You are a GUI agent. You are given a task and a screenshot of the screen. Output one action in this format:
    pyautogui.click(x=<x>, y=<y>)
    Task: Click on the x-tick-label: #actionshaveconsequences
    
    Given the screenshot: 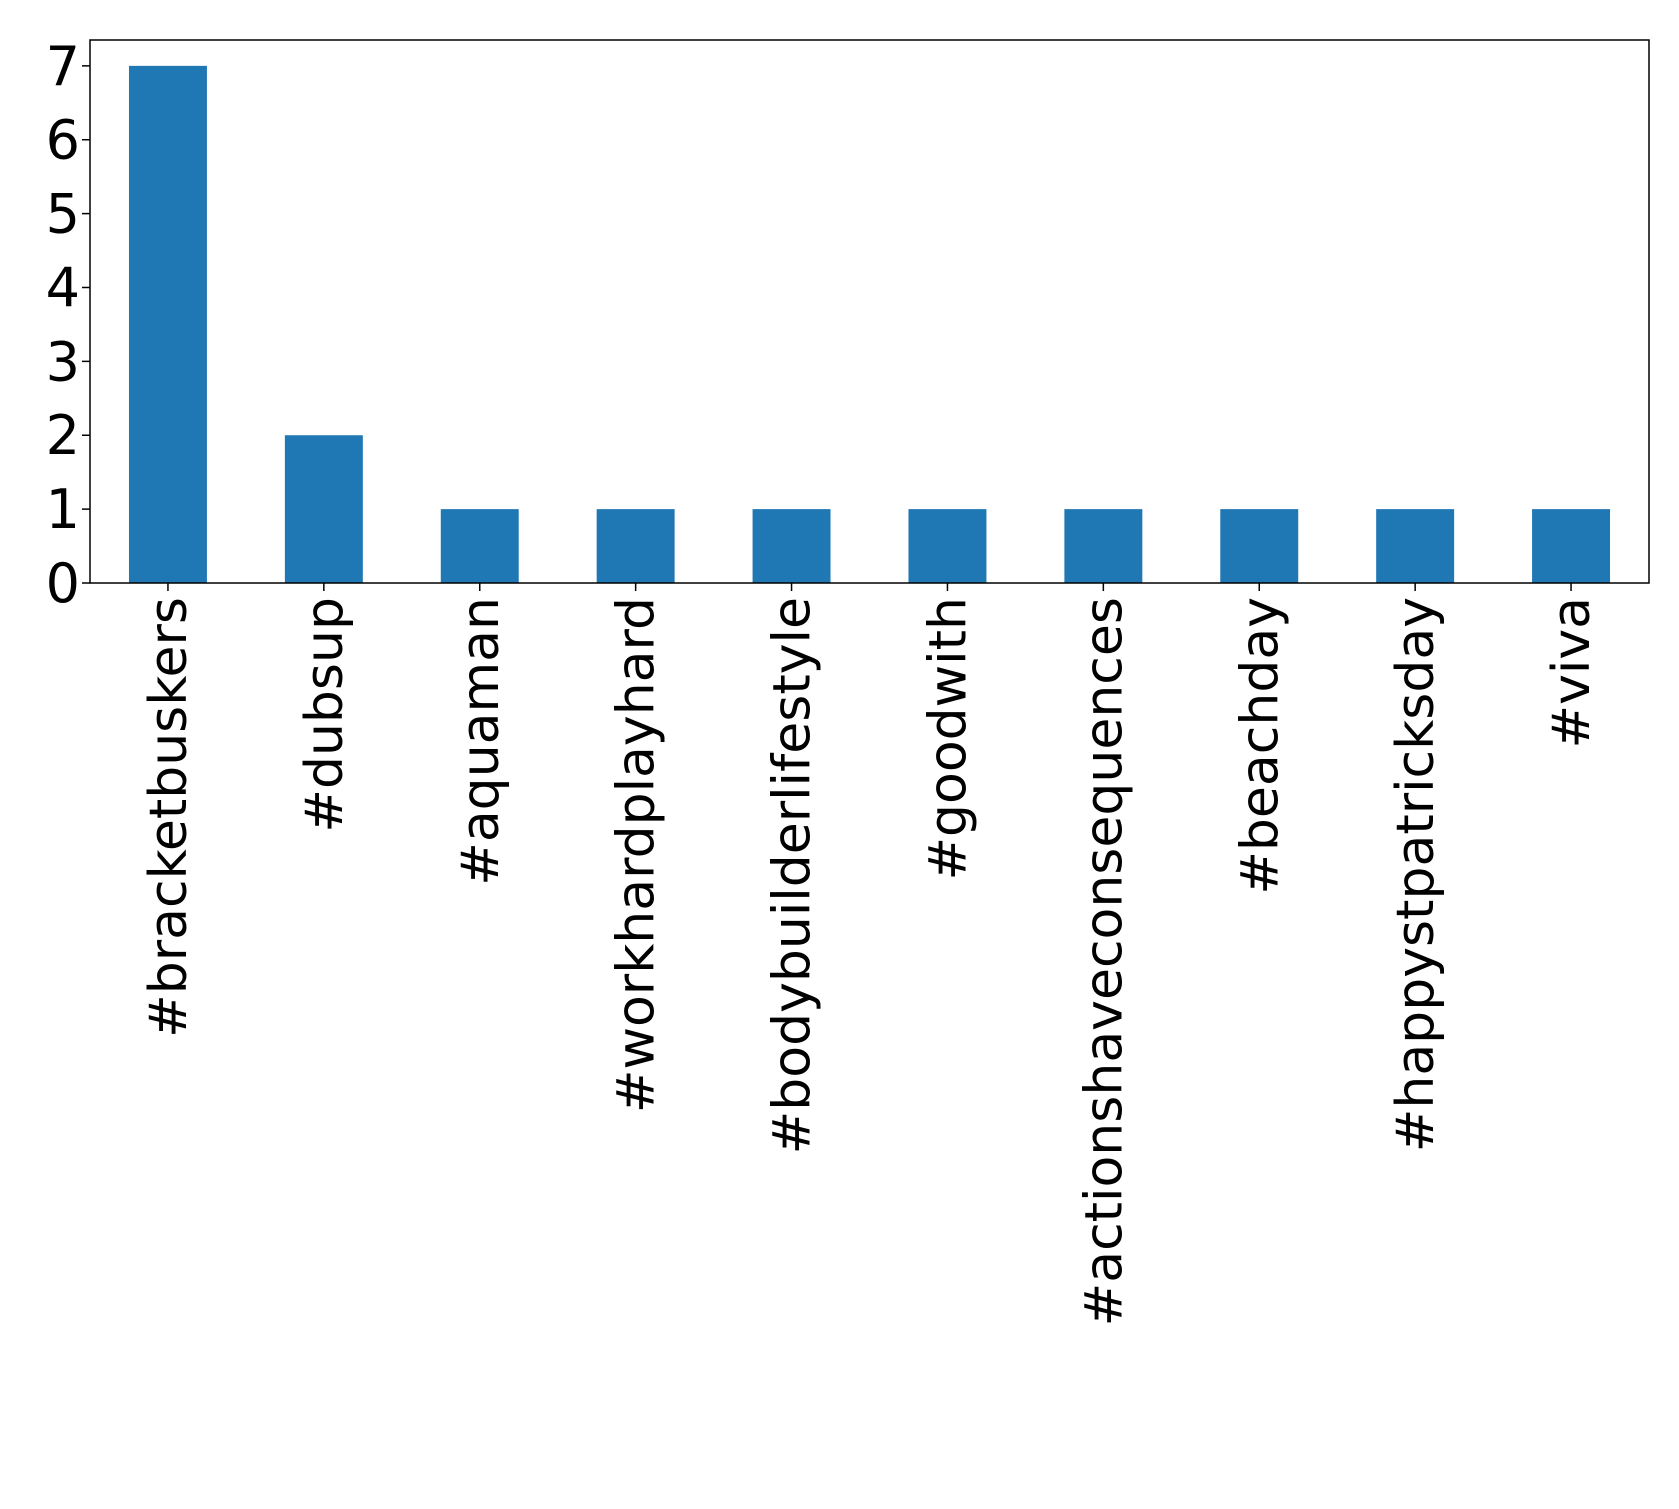 What is the action you would take?
    pyautogui.click(x=1104, y=961)
    